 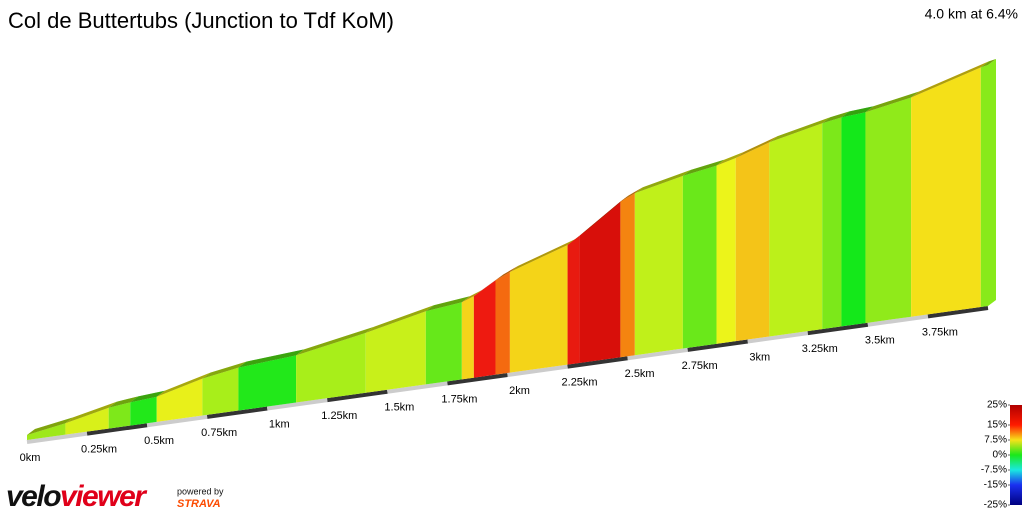 I want to click on x-tick-label: 0km, so click(x=30, y=458).